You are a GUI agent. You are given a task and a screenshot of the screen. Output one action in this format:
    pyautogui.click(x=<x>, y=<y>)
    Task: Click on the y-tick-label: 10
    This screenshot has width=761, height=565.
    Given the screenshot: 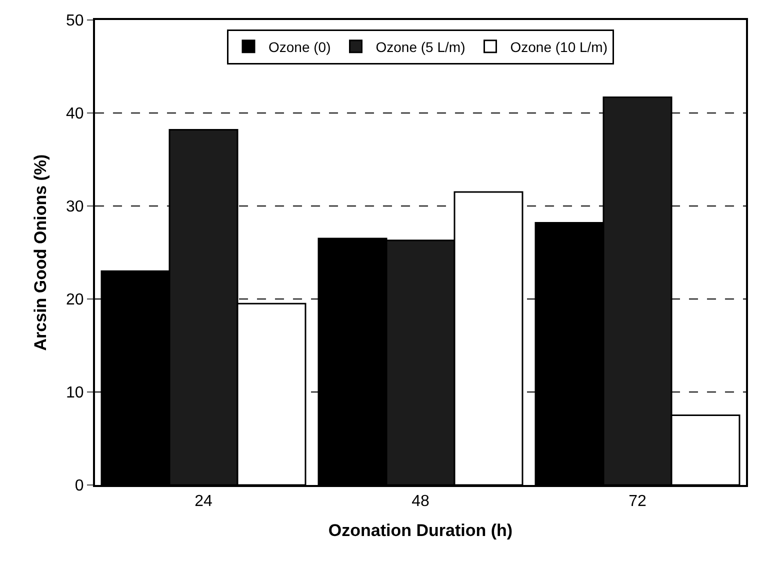 What is the action you would take?
    pyautogui.click(x=75, y=393)
    